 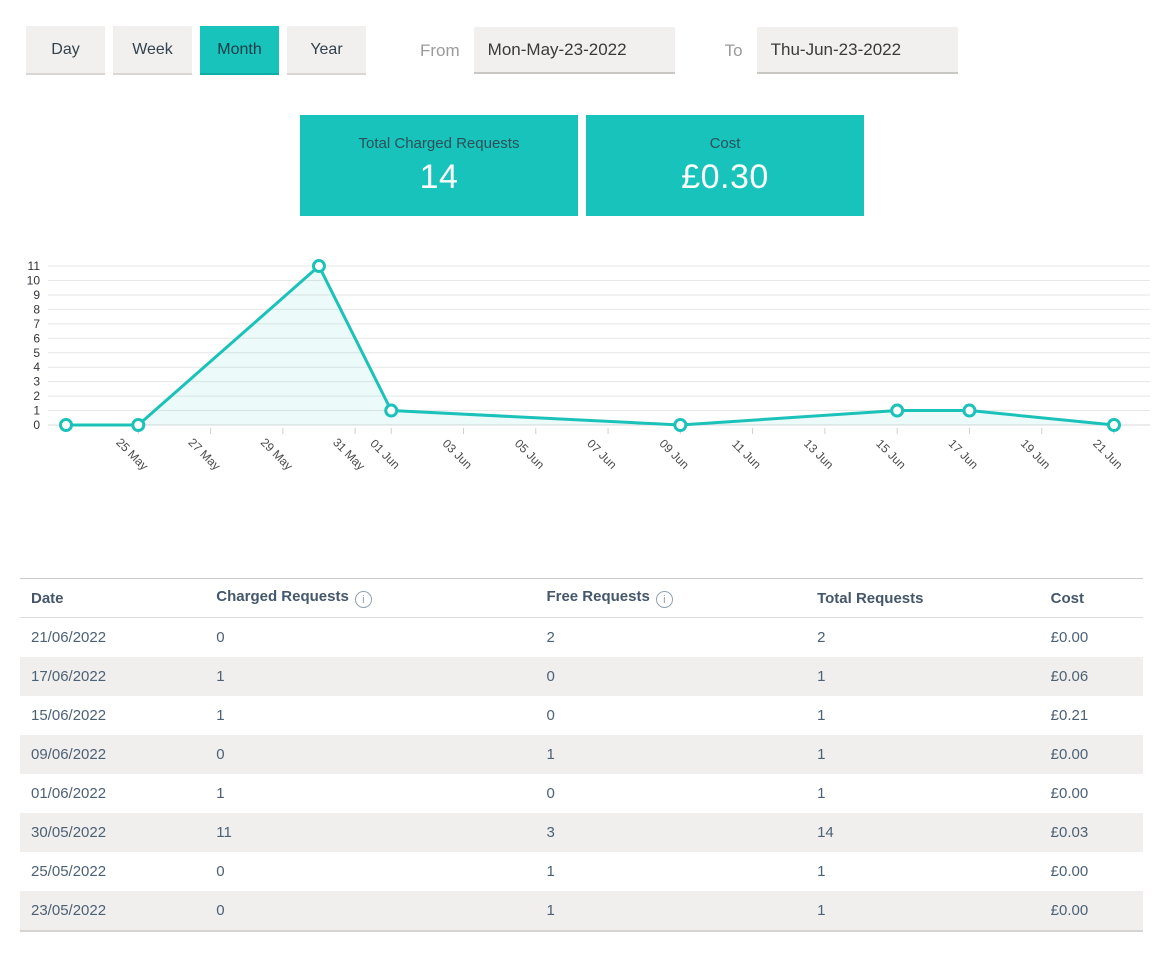 What do you see at coordinates (326, 50) in the screenshot?
I see `range-button-year: Year` at bounding box center [326, 50].